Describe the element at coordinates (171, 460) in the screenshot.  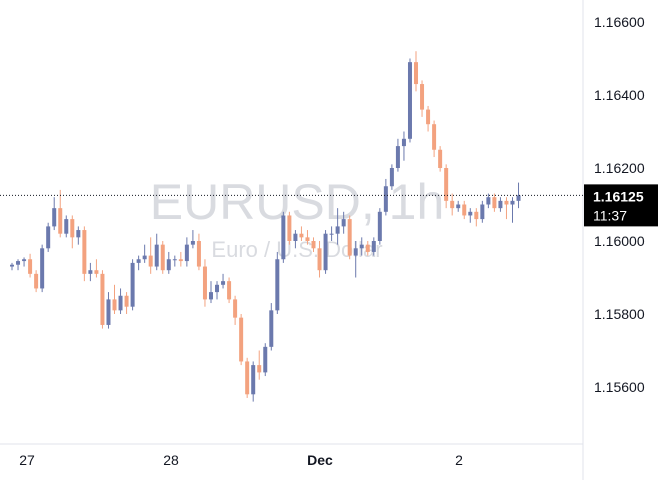
I see `time-tick-label: 28` at that location.